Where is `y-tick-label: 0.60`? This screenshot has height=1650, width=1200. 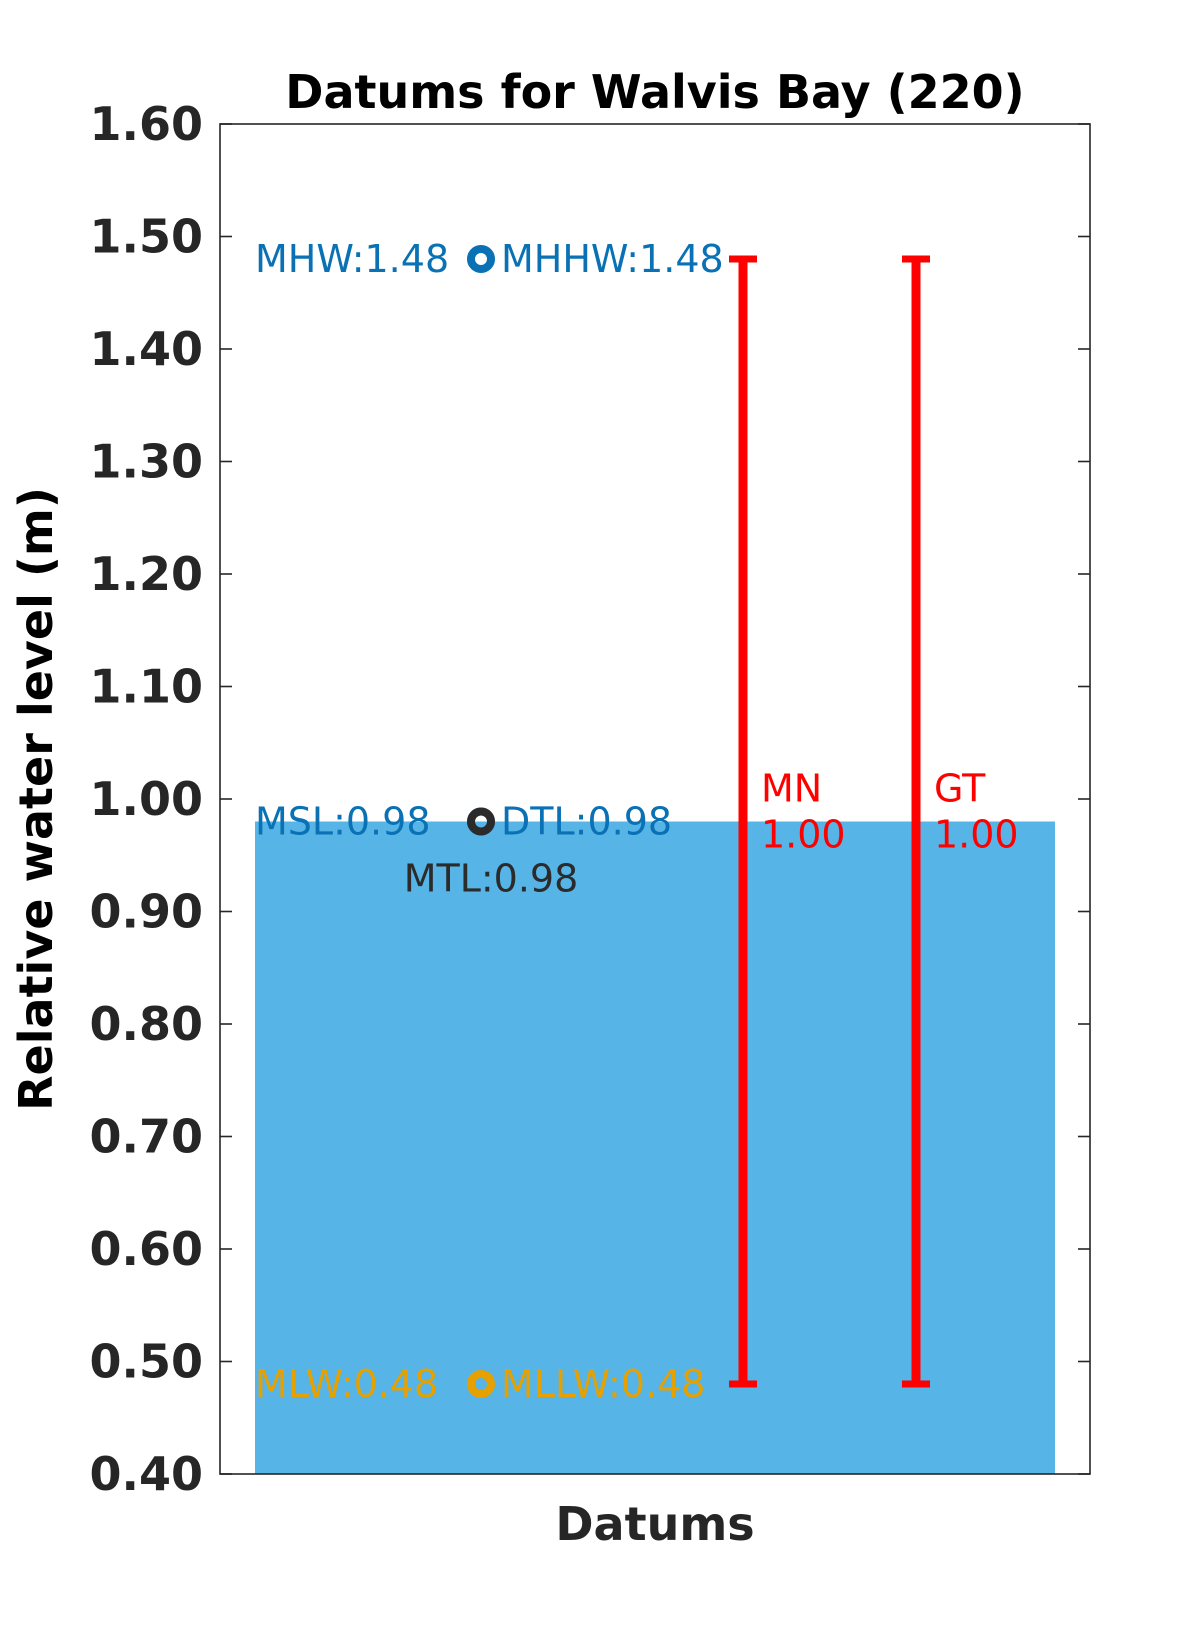 y-tick-label: 0.60 is located at coordinates (147, 1249).